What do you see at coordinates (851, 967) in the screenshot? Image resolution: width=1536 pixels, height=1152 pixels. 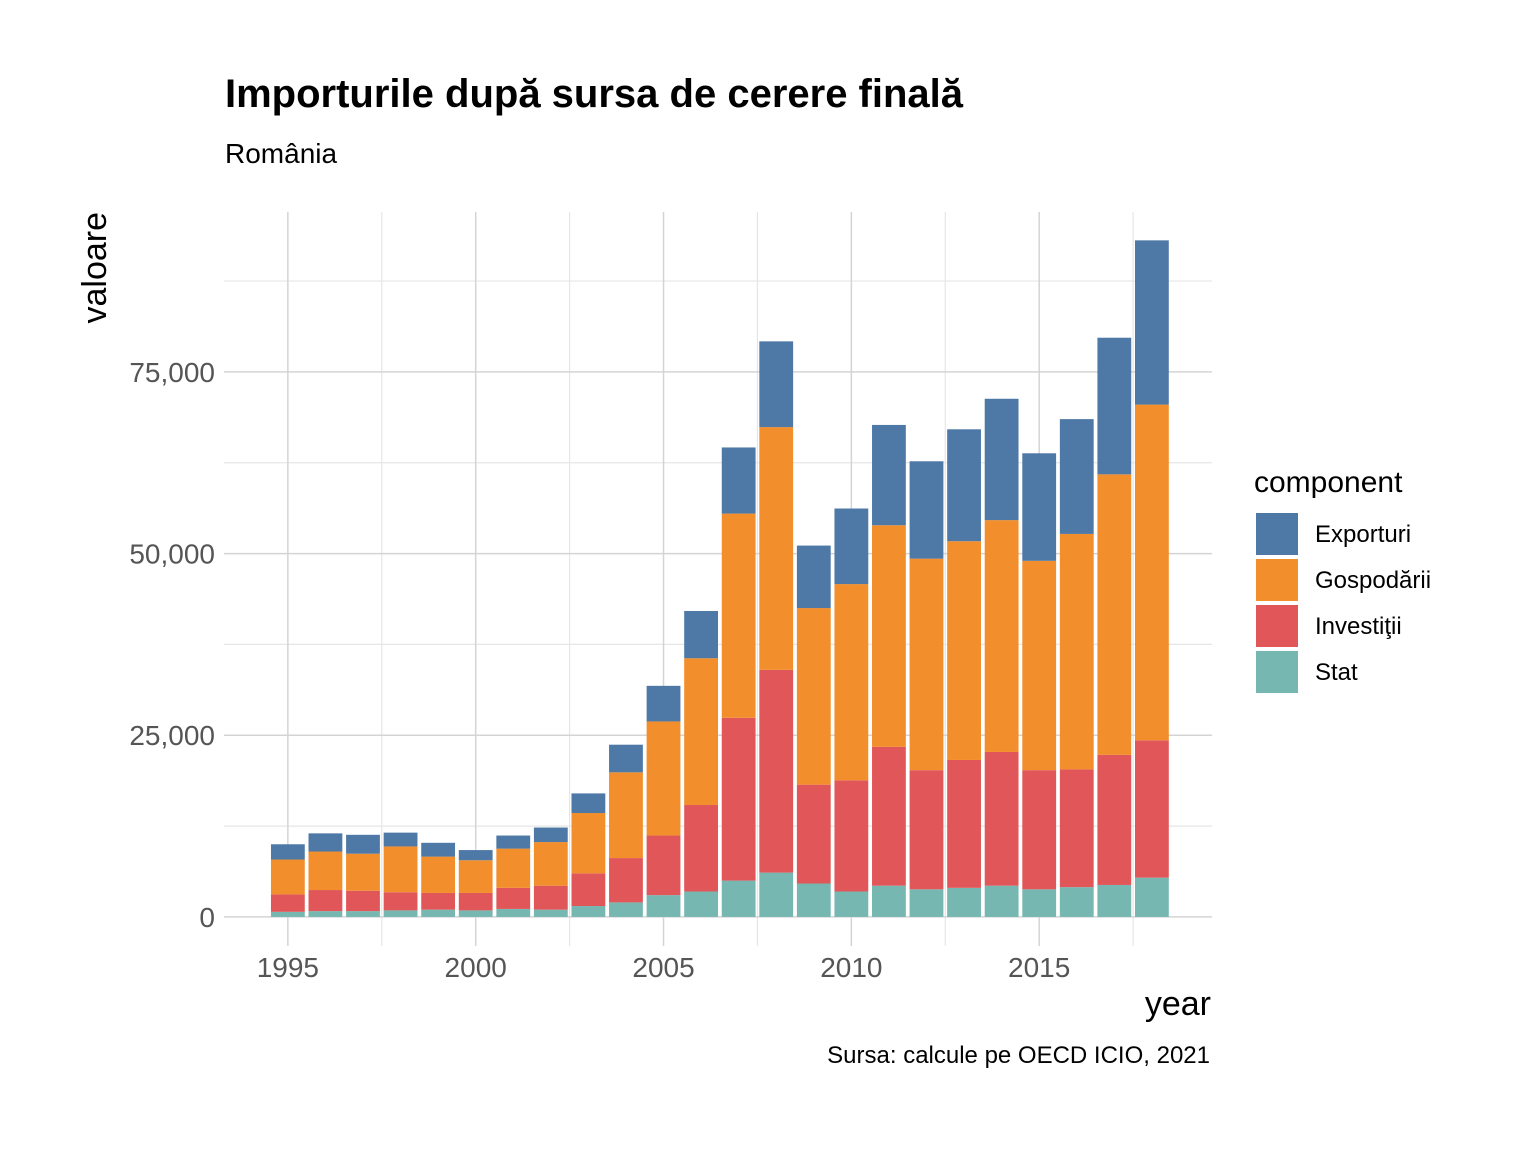 I see `x-tick-label: 2010` at bounding box center [851, 967].